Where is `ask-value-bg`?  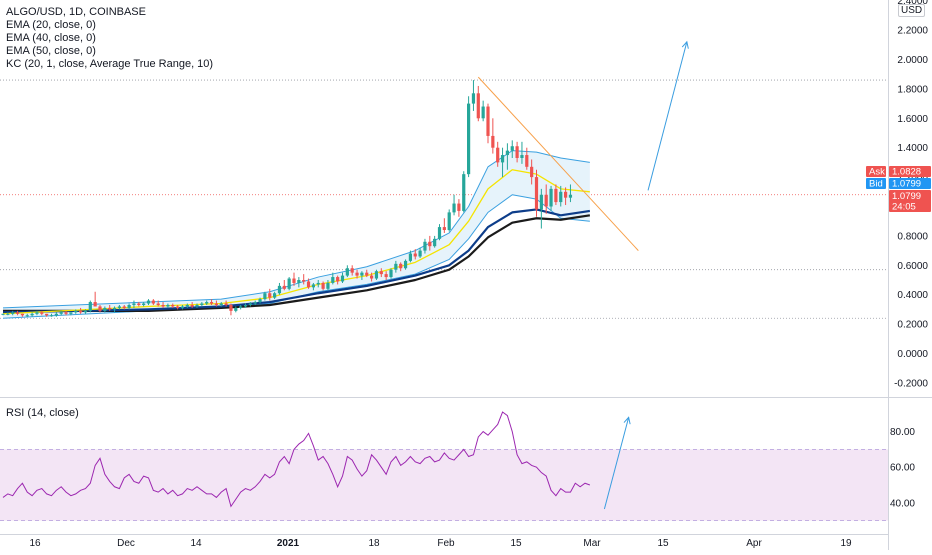
ask-value-bg is located at coordinates (910, 171).